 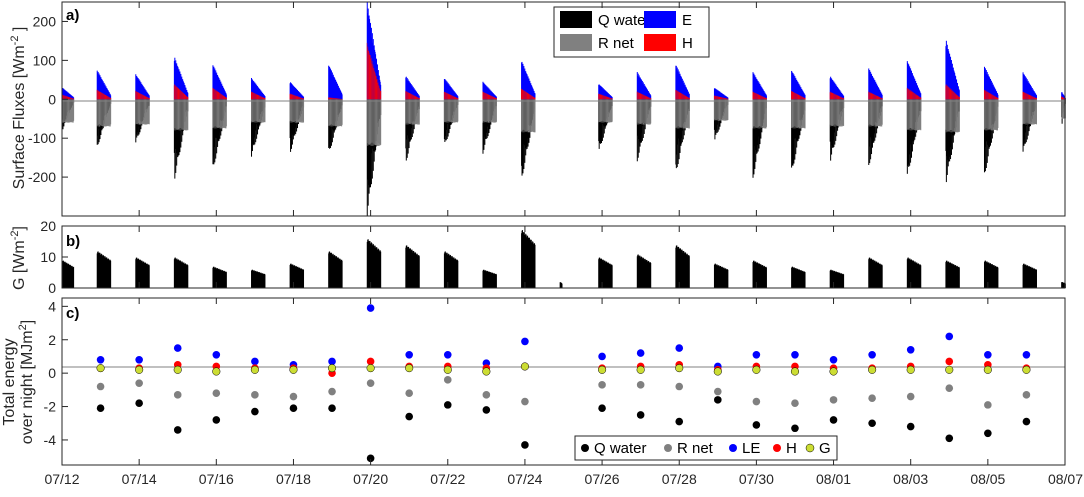 I want to click on panel-b-ytick-label: 10, so click(x=48, y=257).